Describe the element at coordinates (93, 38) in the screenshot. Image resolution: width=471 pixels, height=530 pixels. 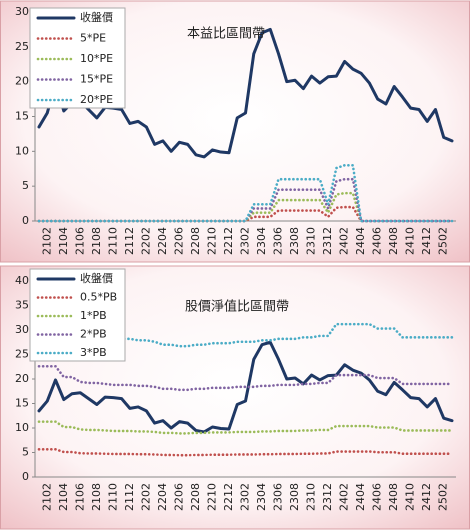
I see `legend-label: 5*PE` at that location.